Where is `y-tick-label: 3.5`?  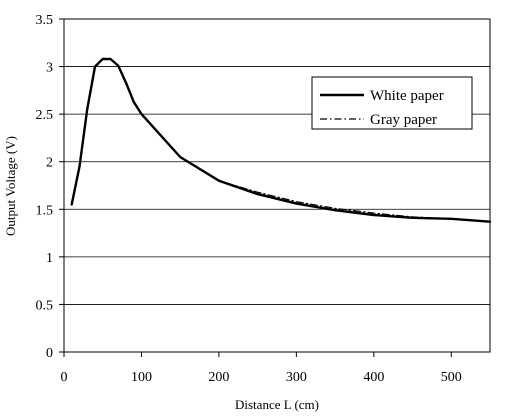
y-tick-label: 3.5 is located at coordinates (45, 20).